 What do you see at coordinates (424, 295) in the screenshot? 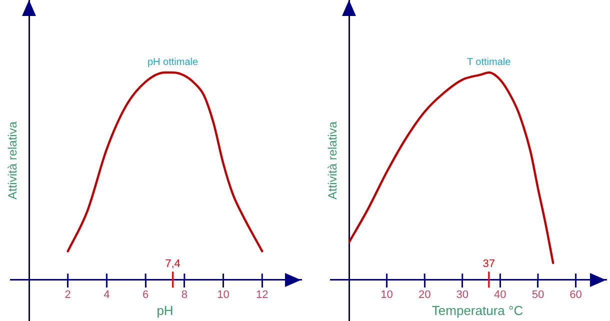
I see `x-tick-label: 20` at bounding box center [424, 295].